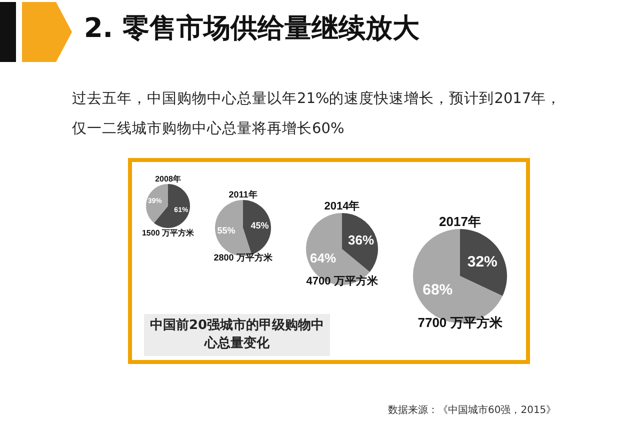 The image size is (640, 433). I want to click on data-label: 45%, so click(259, 225).